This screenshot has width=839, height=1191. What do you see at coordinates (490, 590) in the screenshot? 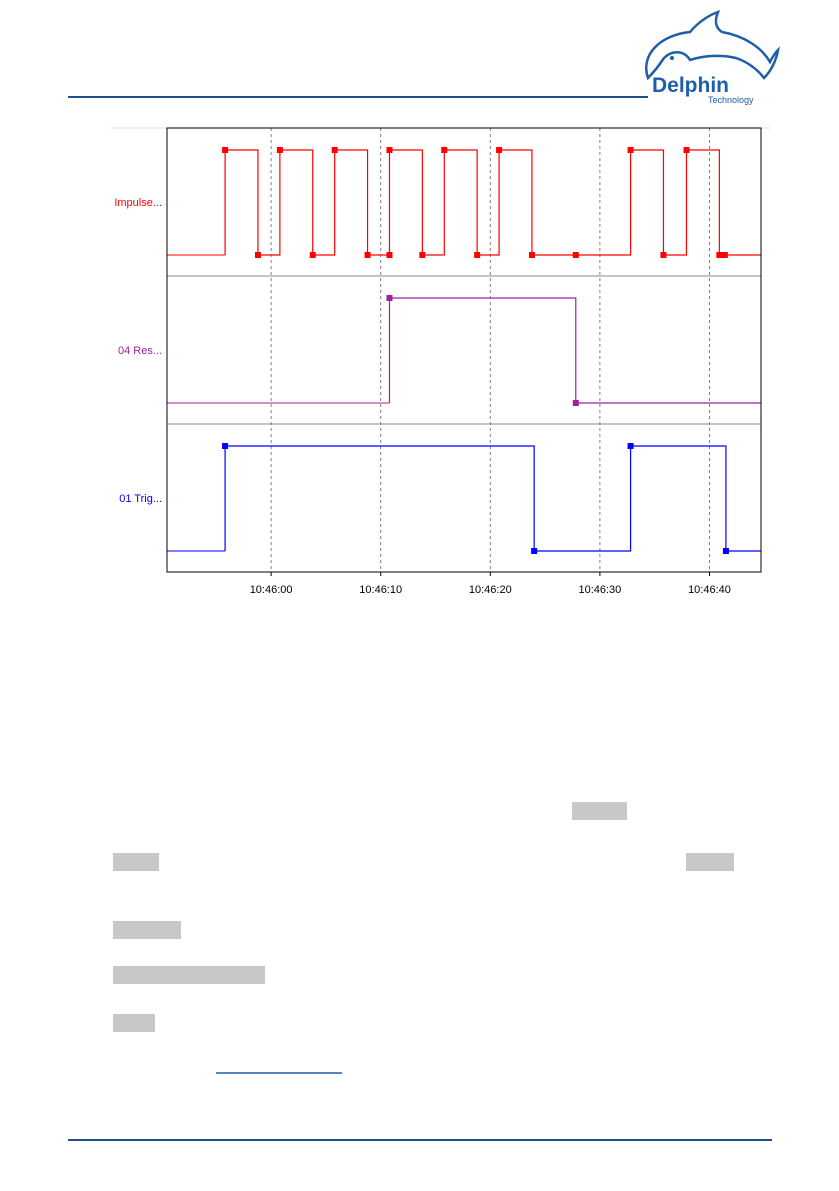
I see `x-tick-label: 10:46:20` at bounding box center [490, 590].